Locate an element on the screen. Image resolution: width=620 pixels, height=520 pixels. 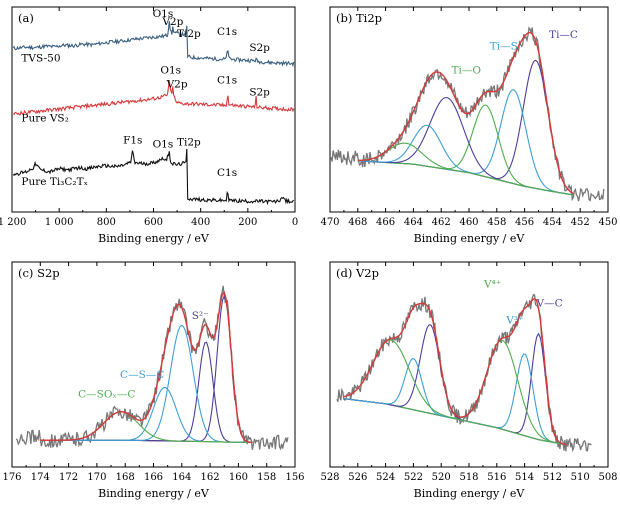
x-tick-label: 520 is located at coordinates (441, 477).